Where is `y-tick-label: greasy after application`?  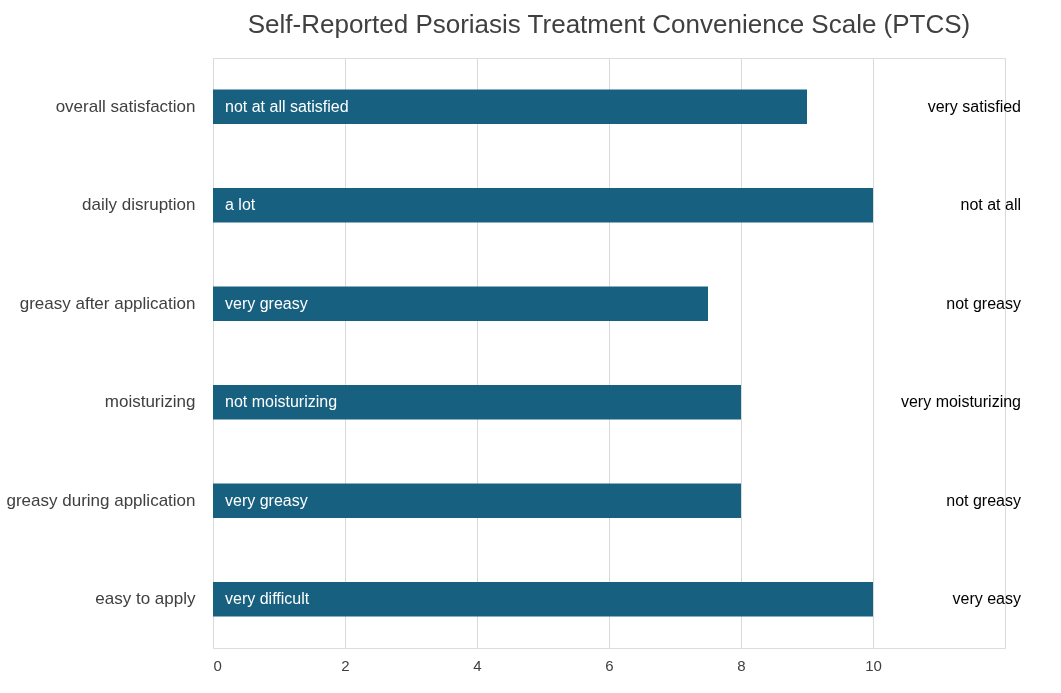
y-tick-label: greasy after application is located at coordinates (107, 303).